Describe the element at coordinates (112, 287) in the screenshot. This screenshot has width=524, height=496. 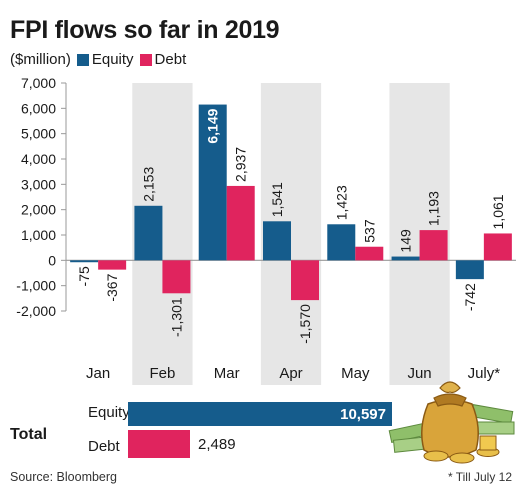
I see `data-label-debt: -367` at that location.